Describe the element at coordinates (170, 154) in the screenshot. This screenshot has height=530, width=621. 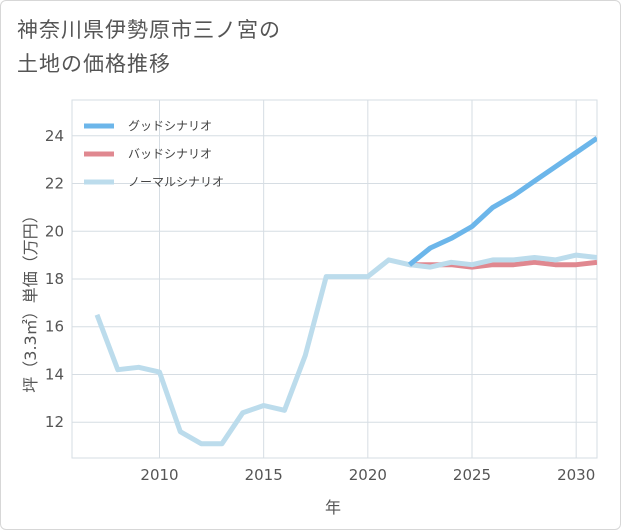
I see `legend-label: バッドシナリオ` at that location.